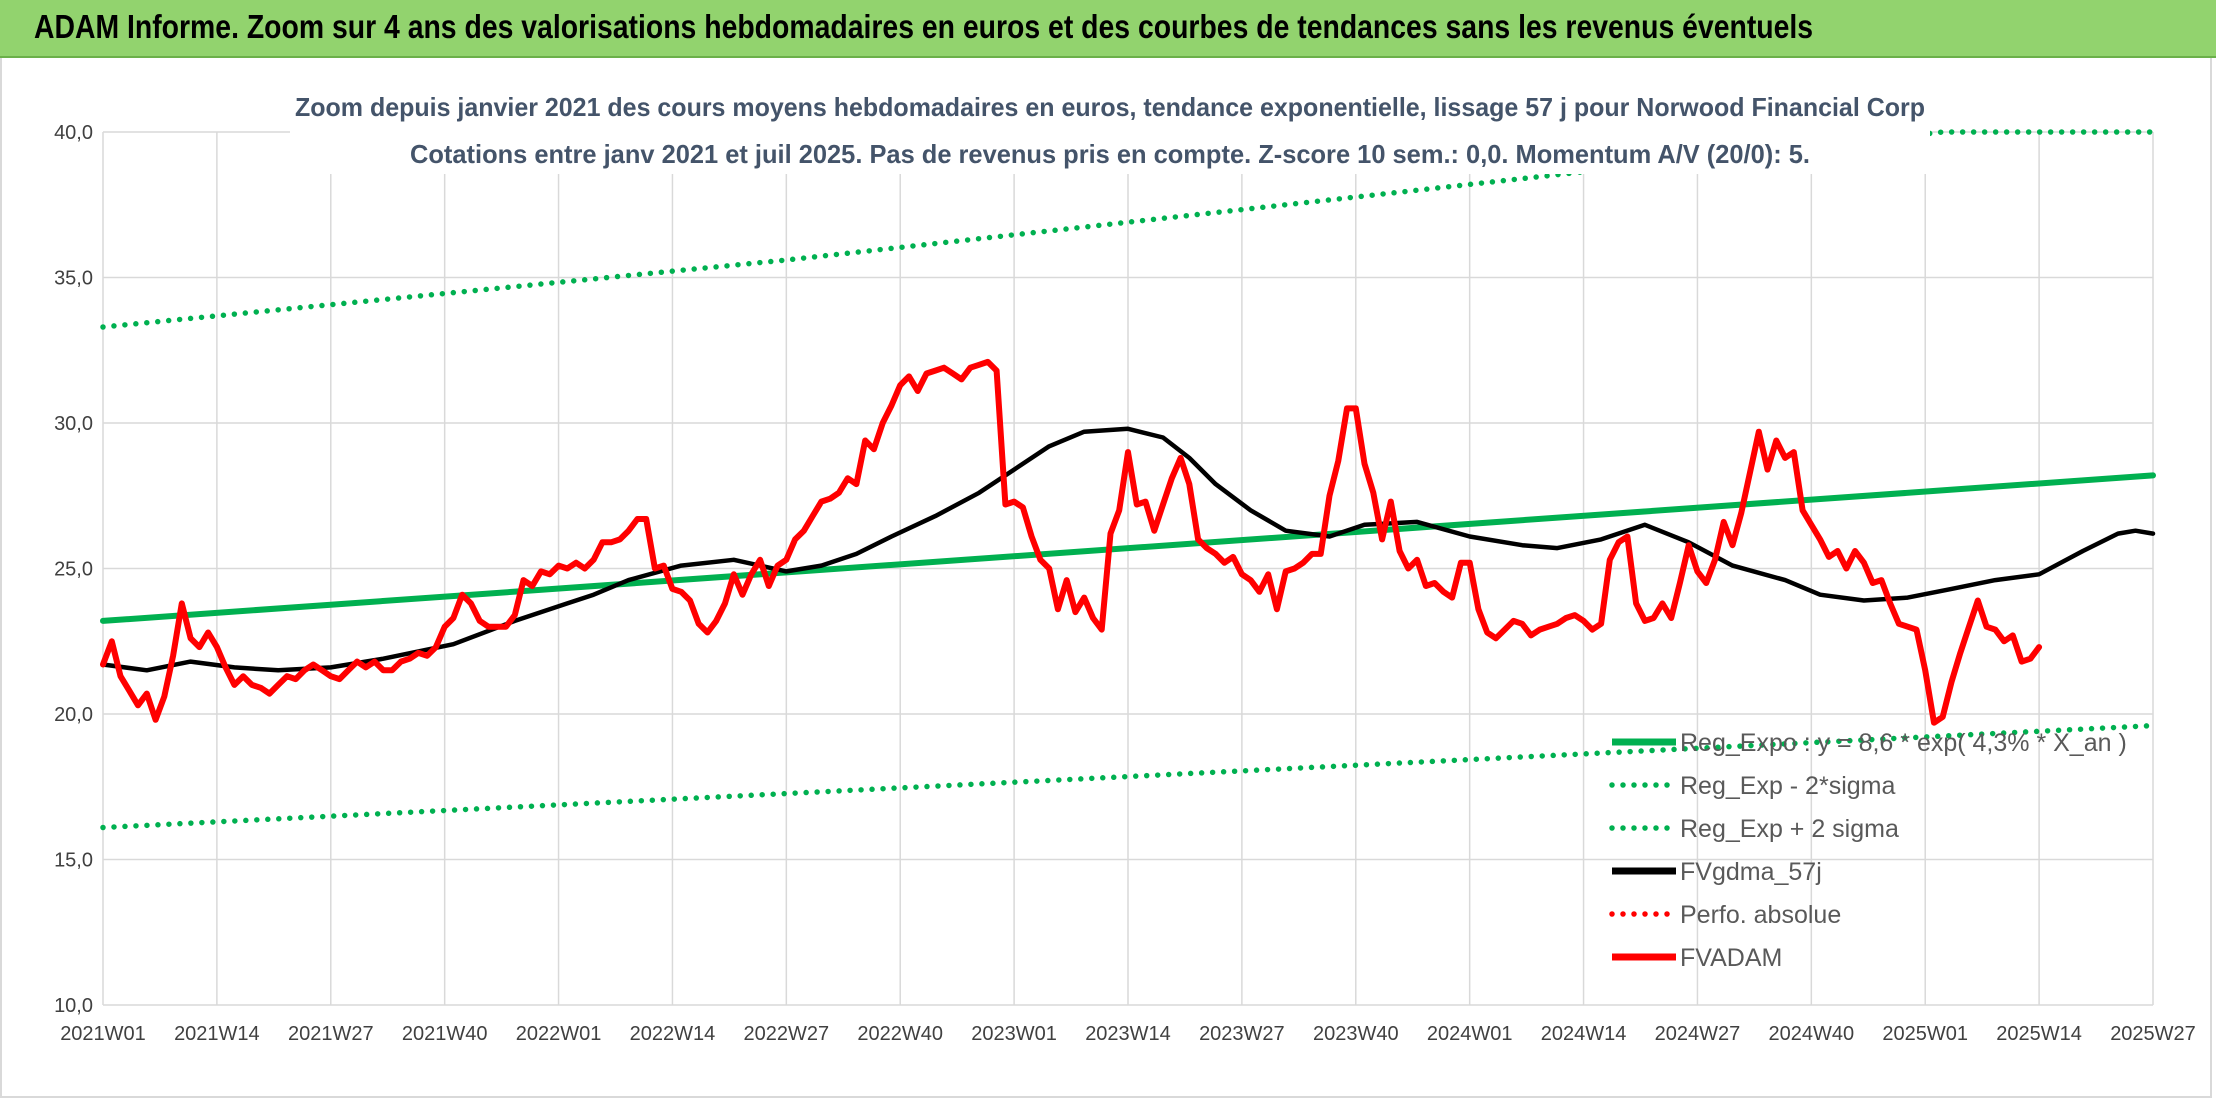 The height and width of the screenshot is (1102, 2216). Describe the element at coordinates (1925, 1034) in the screenshot. I see `x-tick-label: 2025W01` at that location.